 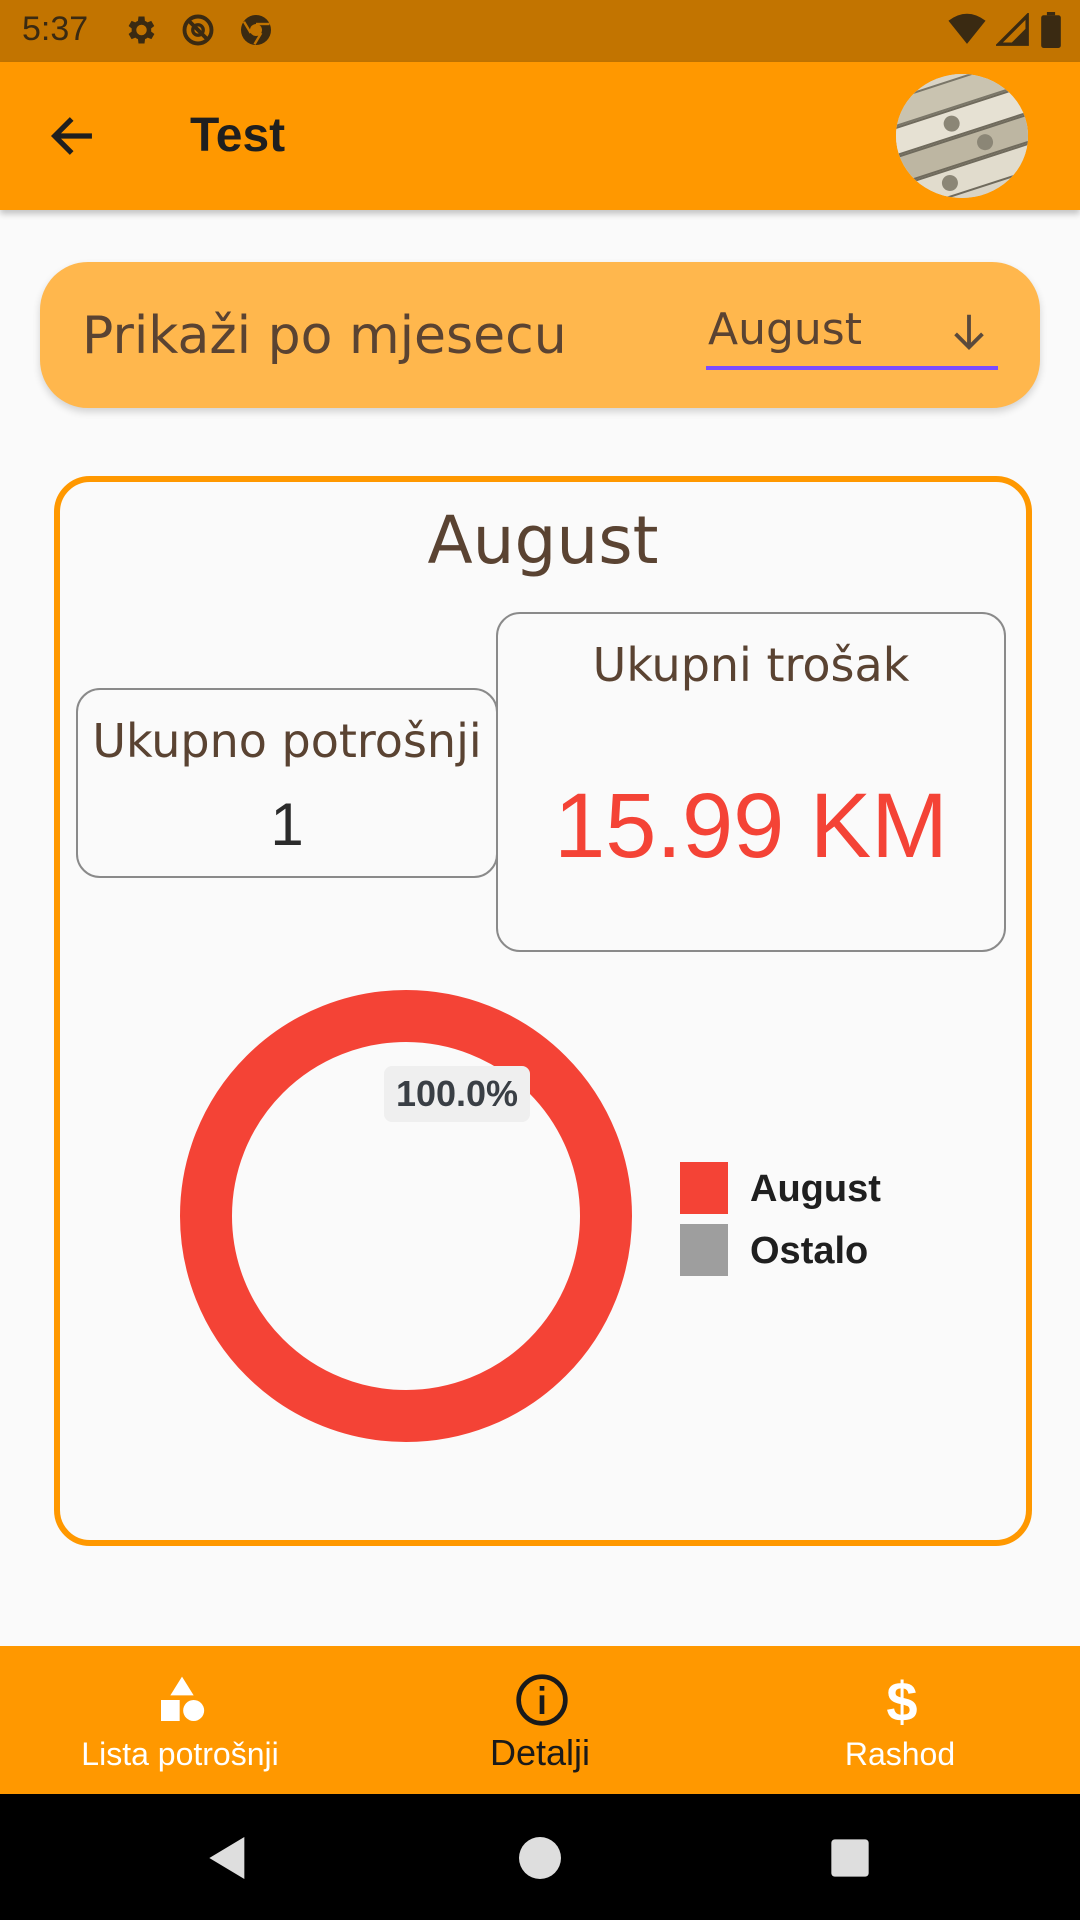 I want to click on shapes-icon, so click(x=183, y=1698).